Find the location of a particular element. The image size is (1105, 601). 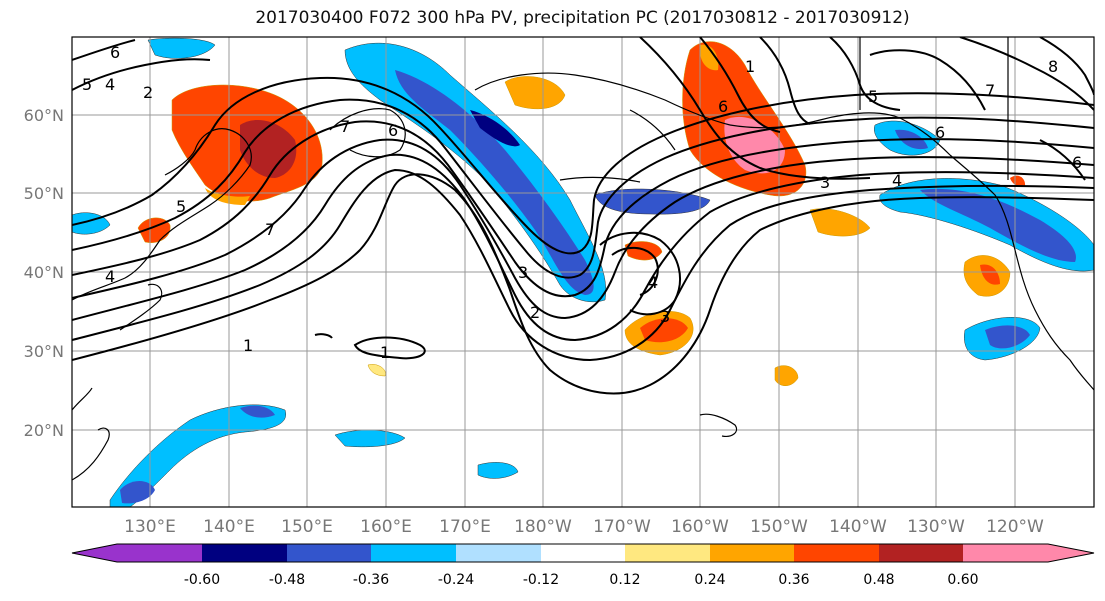

colorbar-tick-label: -0.60 is located at coordinates (202, 580).